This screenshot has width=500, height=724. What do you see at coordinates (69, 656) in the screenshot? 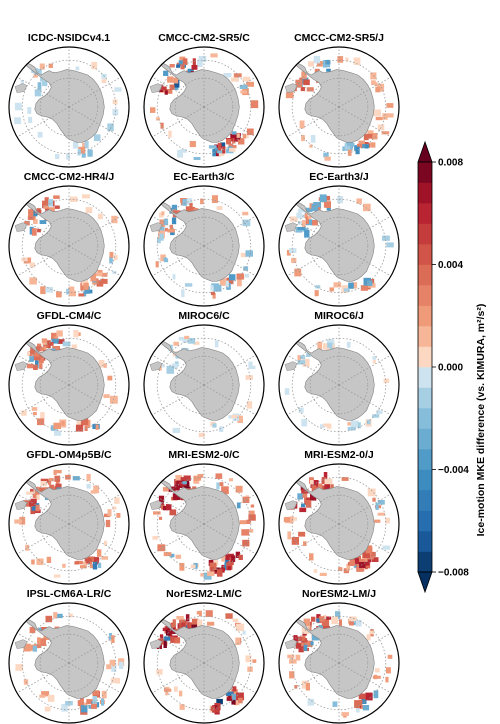
I see `map-panel: IPSL-CM6A-LR/C` at bounding box center [69, 656].